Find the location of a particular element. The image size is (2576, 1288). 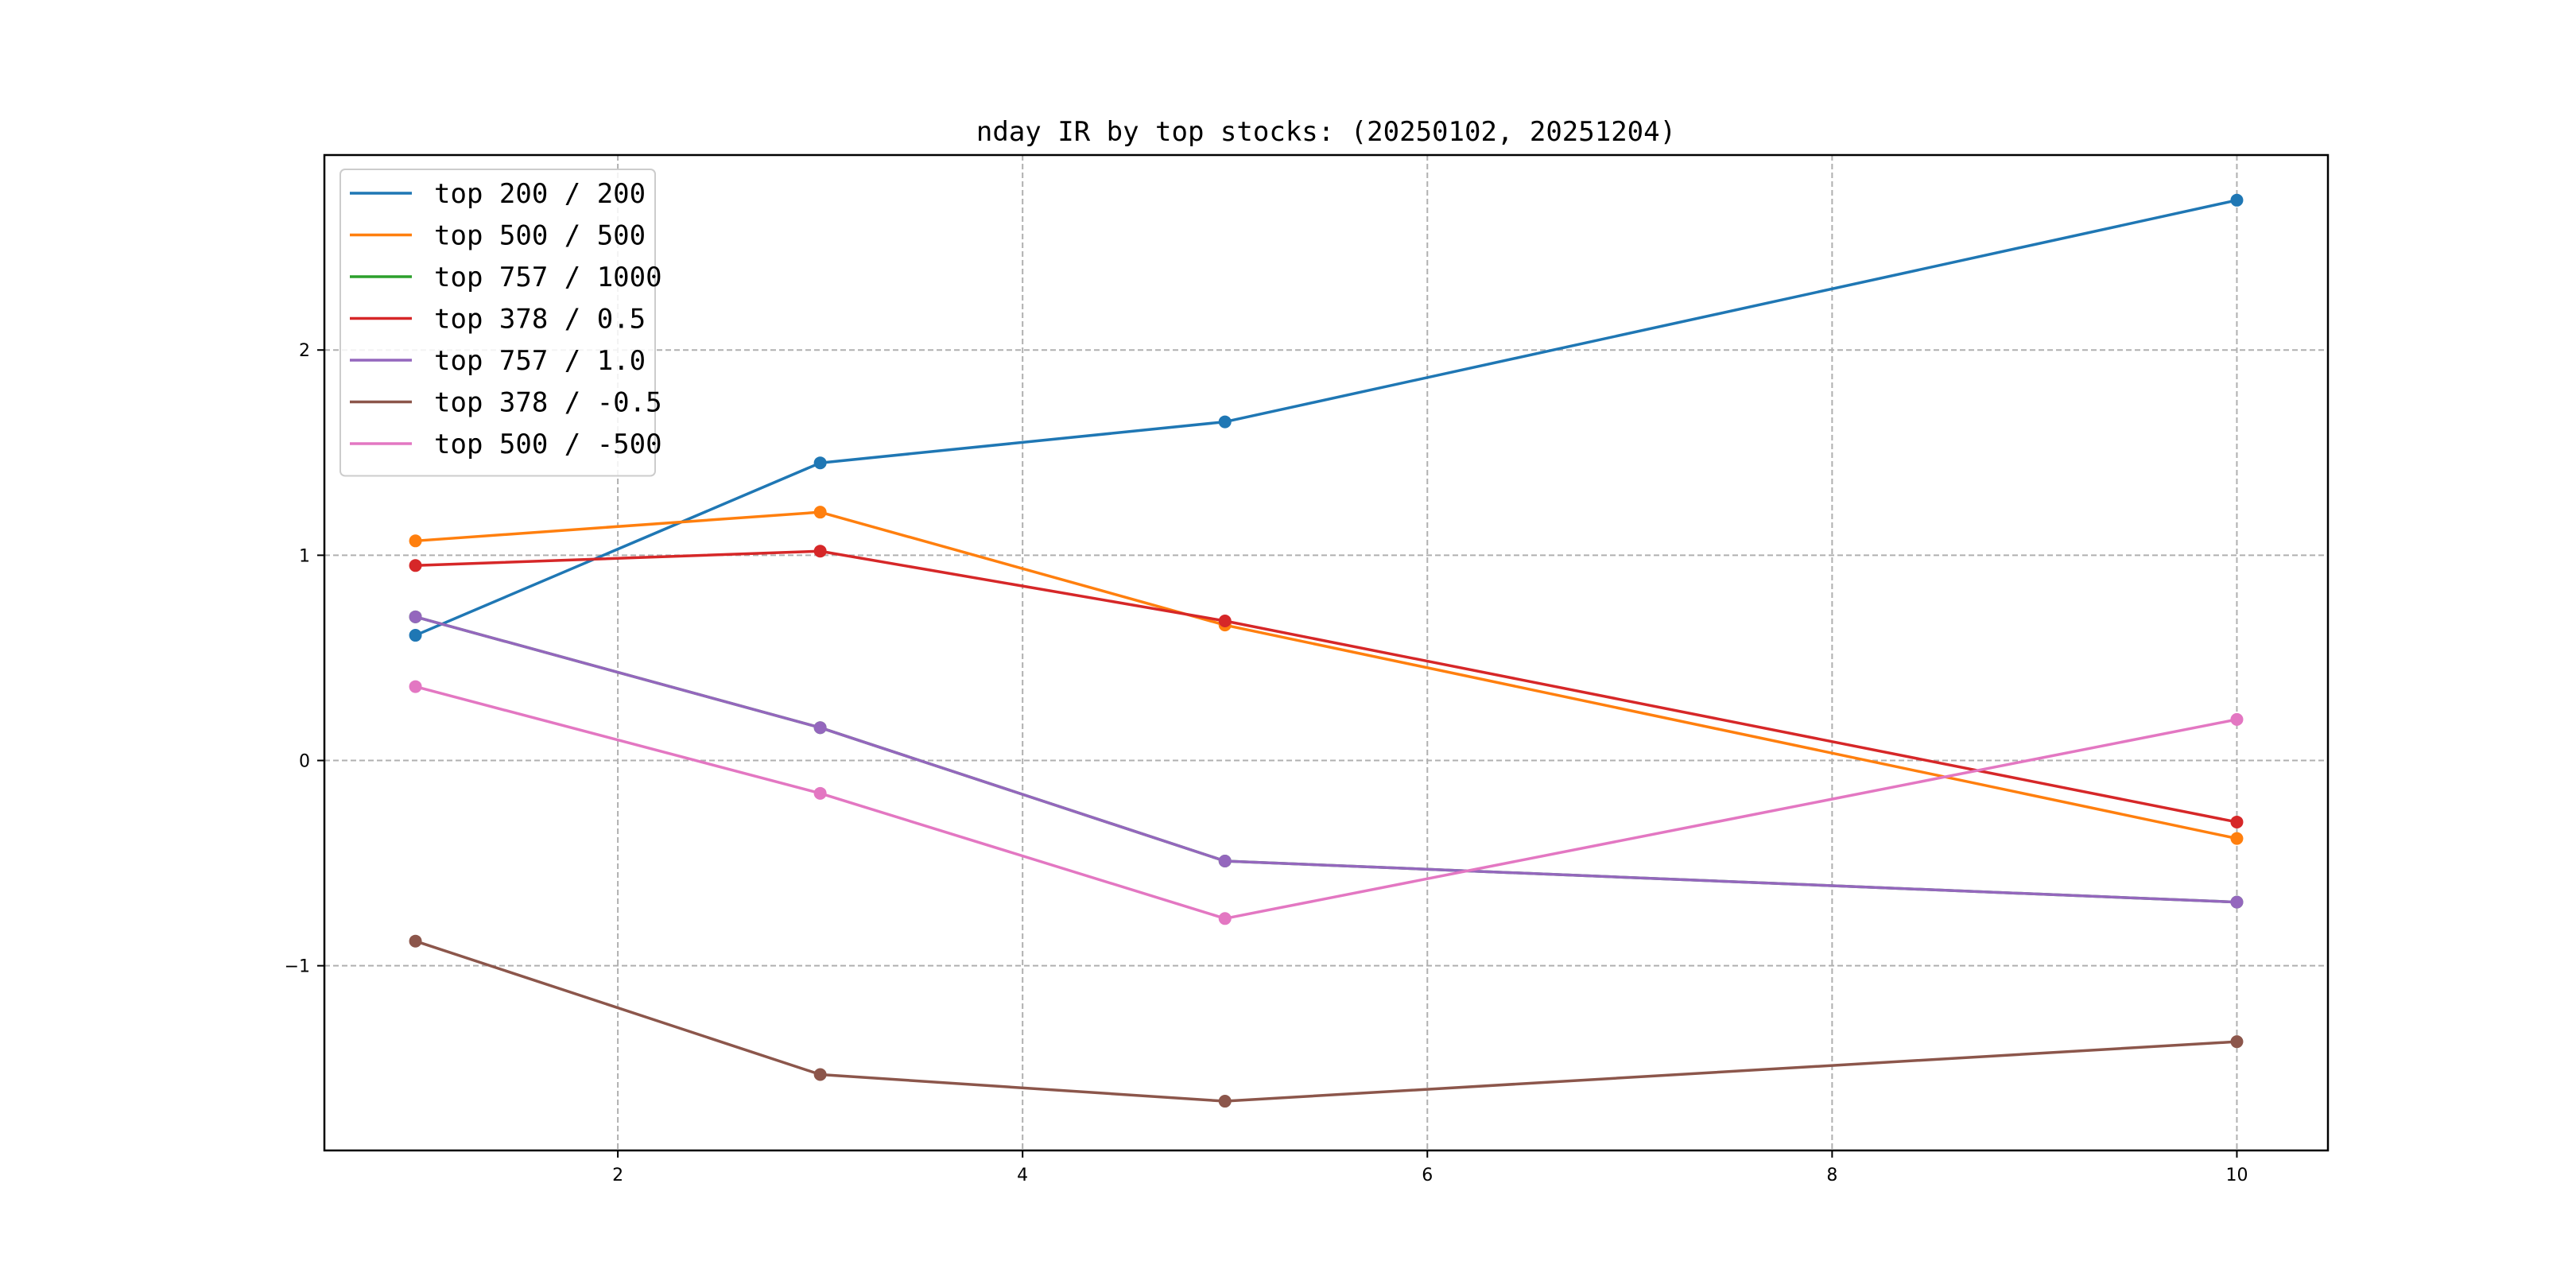

x-tick-label: 2 is located at coordinates (618, 1175).